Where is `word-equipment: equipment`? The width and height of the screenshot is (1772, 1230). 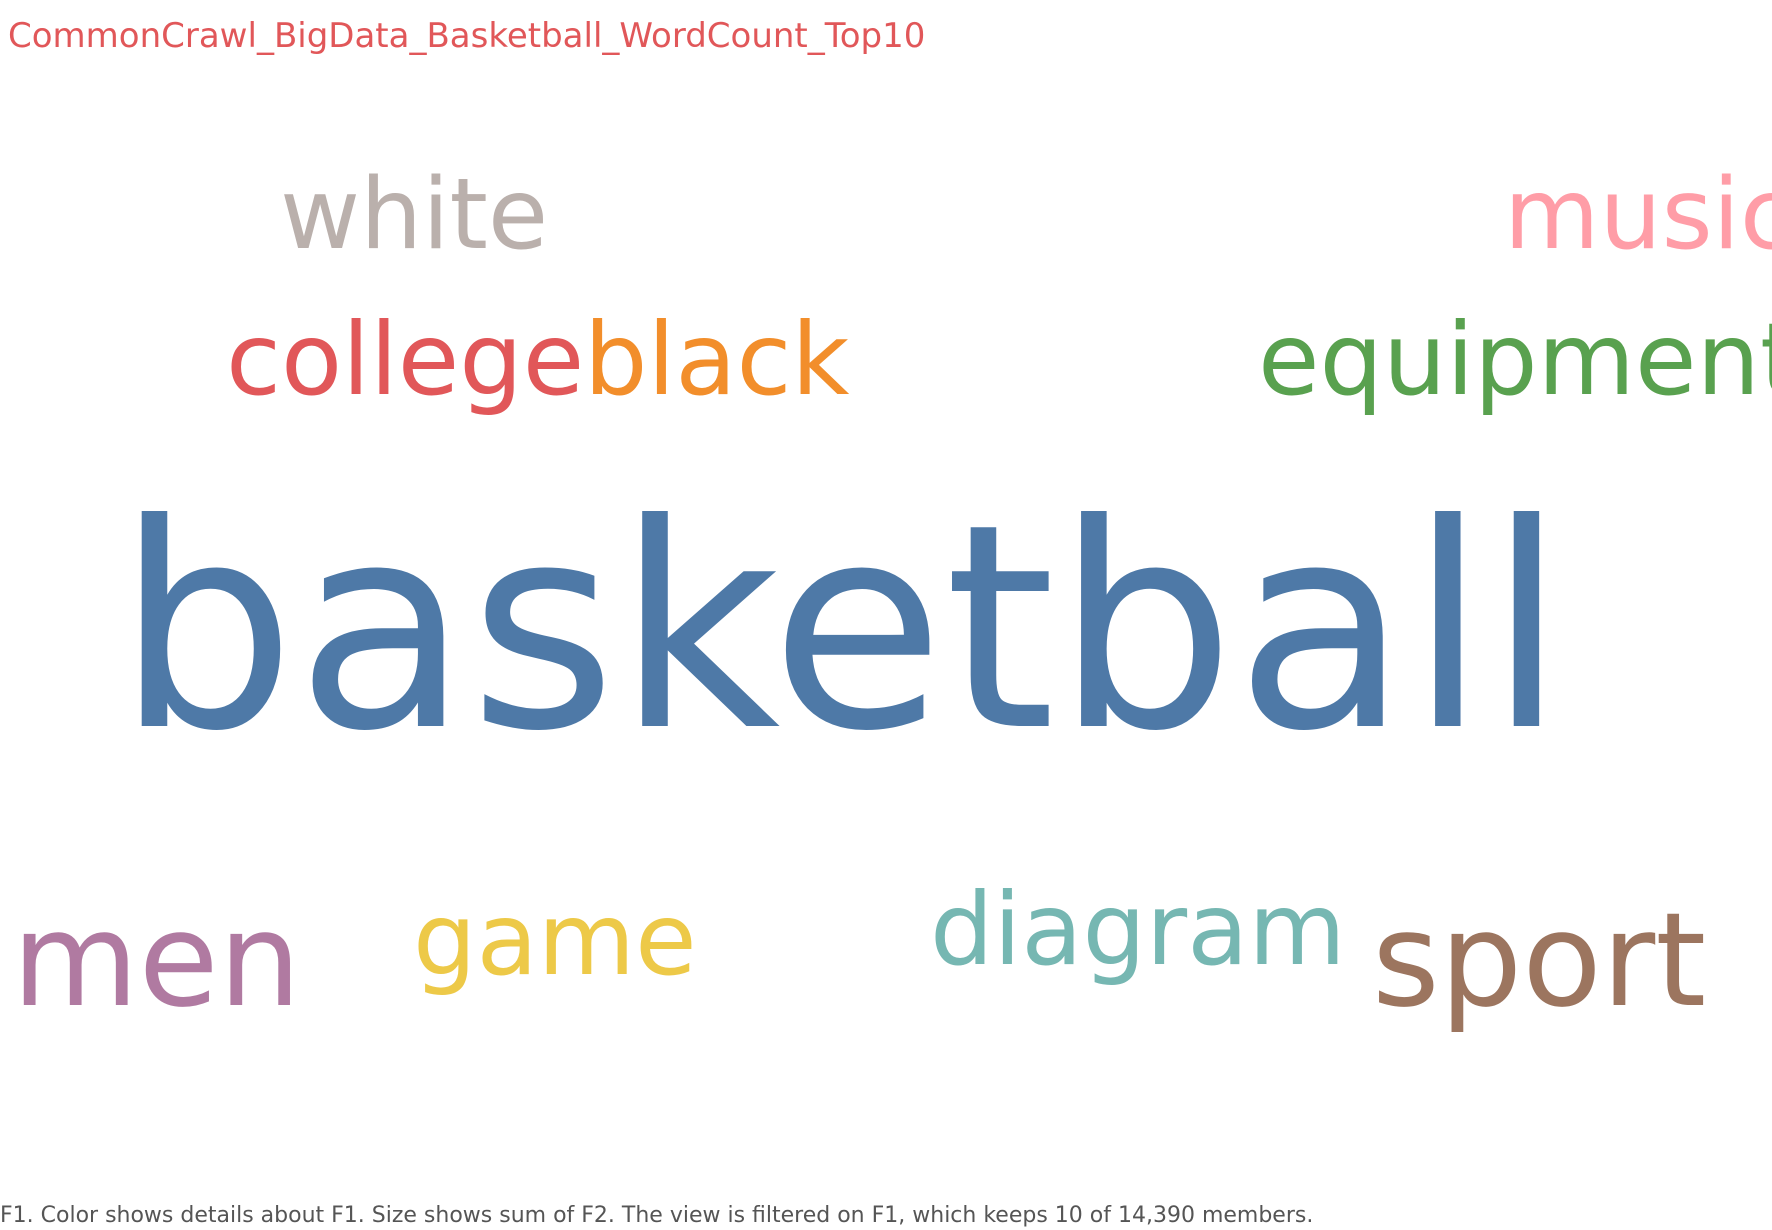 word-equipment: equipment is located at coordinates (1515, 359).